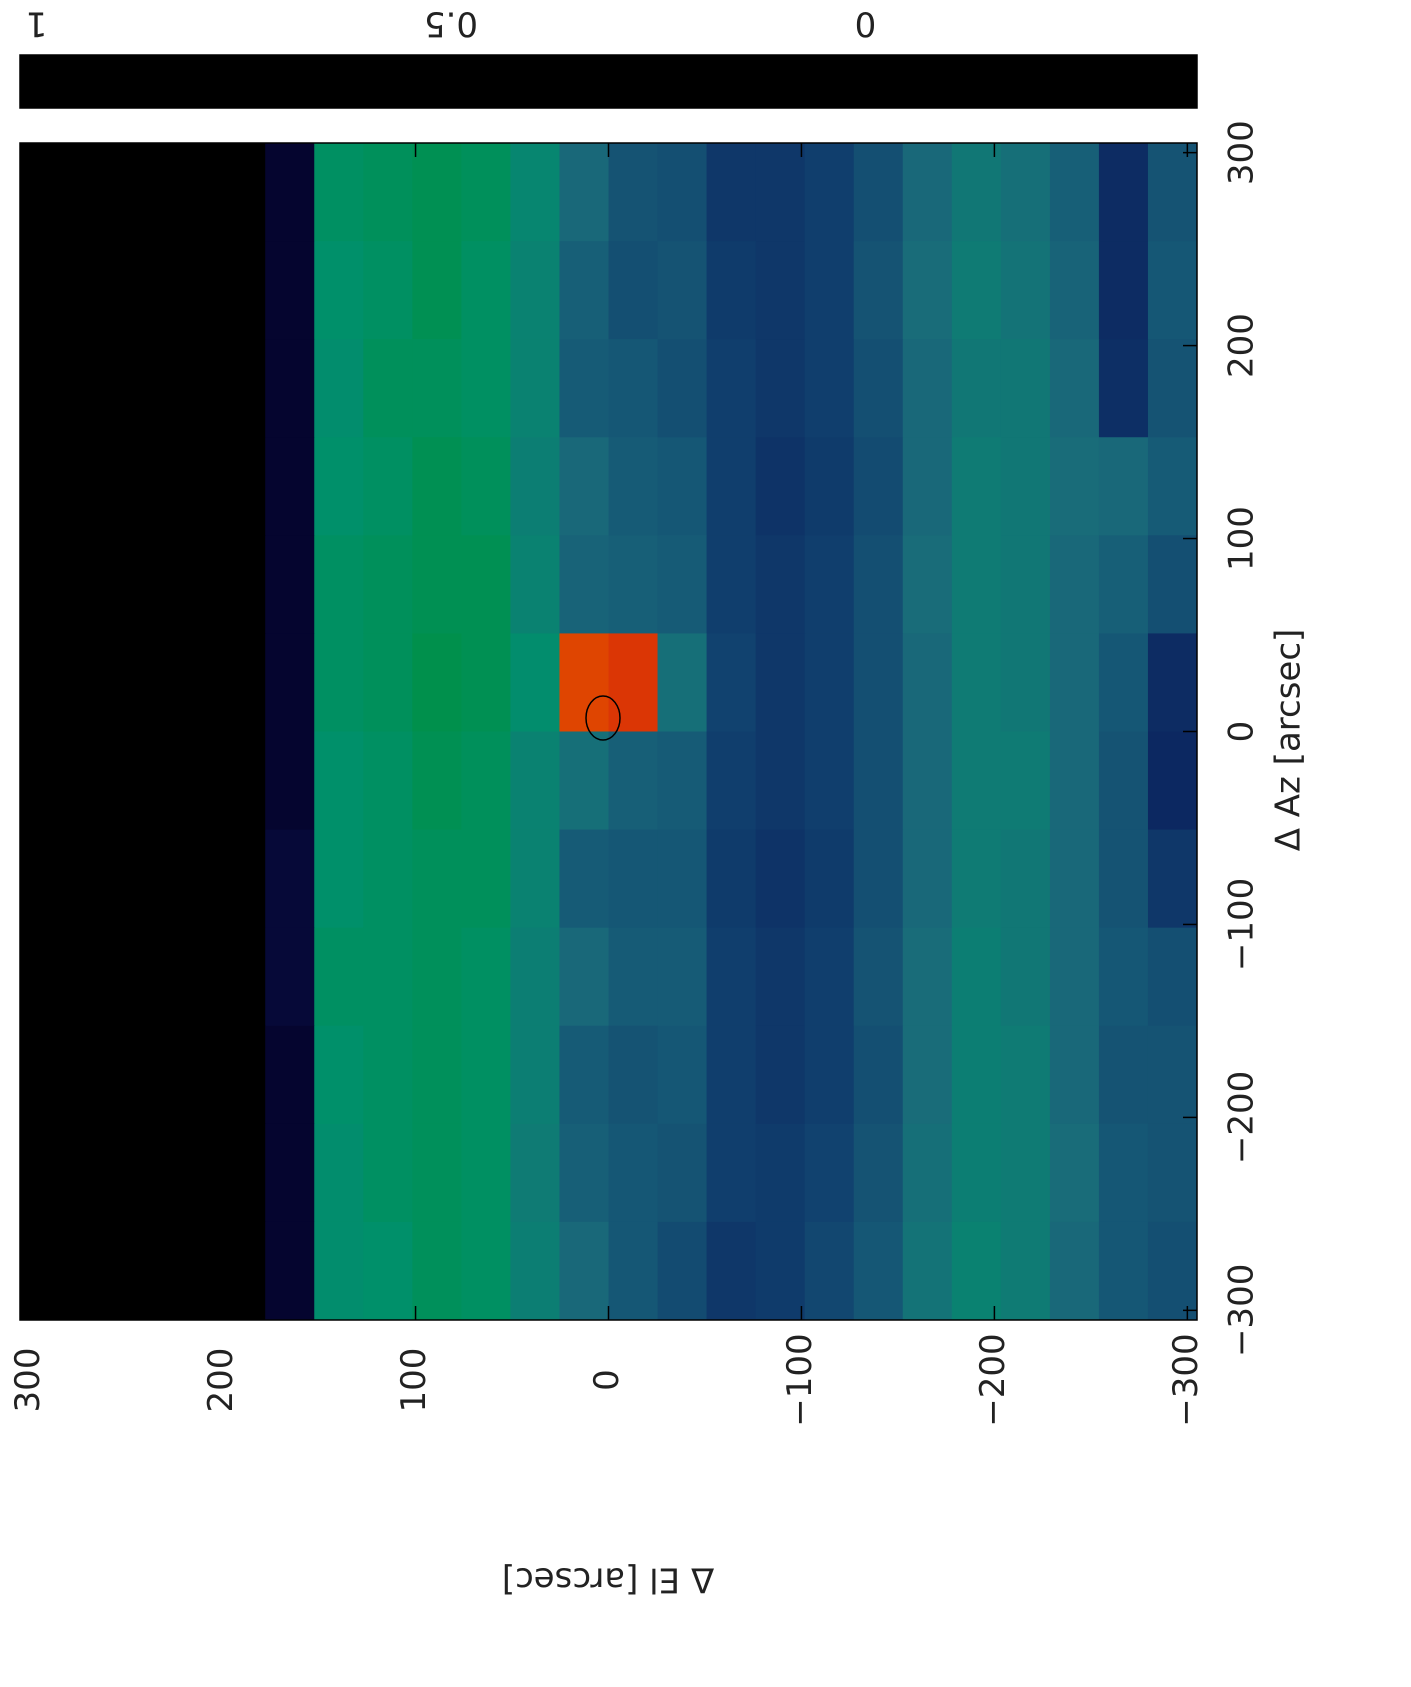  What do you see at coordinates (993, 1379) in the screenshot?
I see `x-tick-label: −200` at bounding box center [993, 1379].